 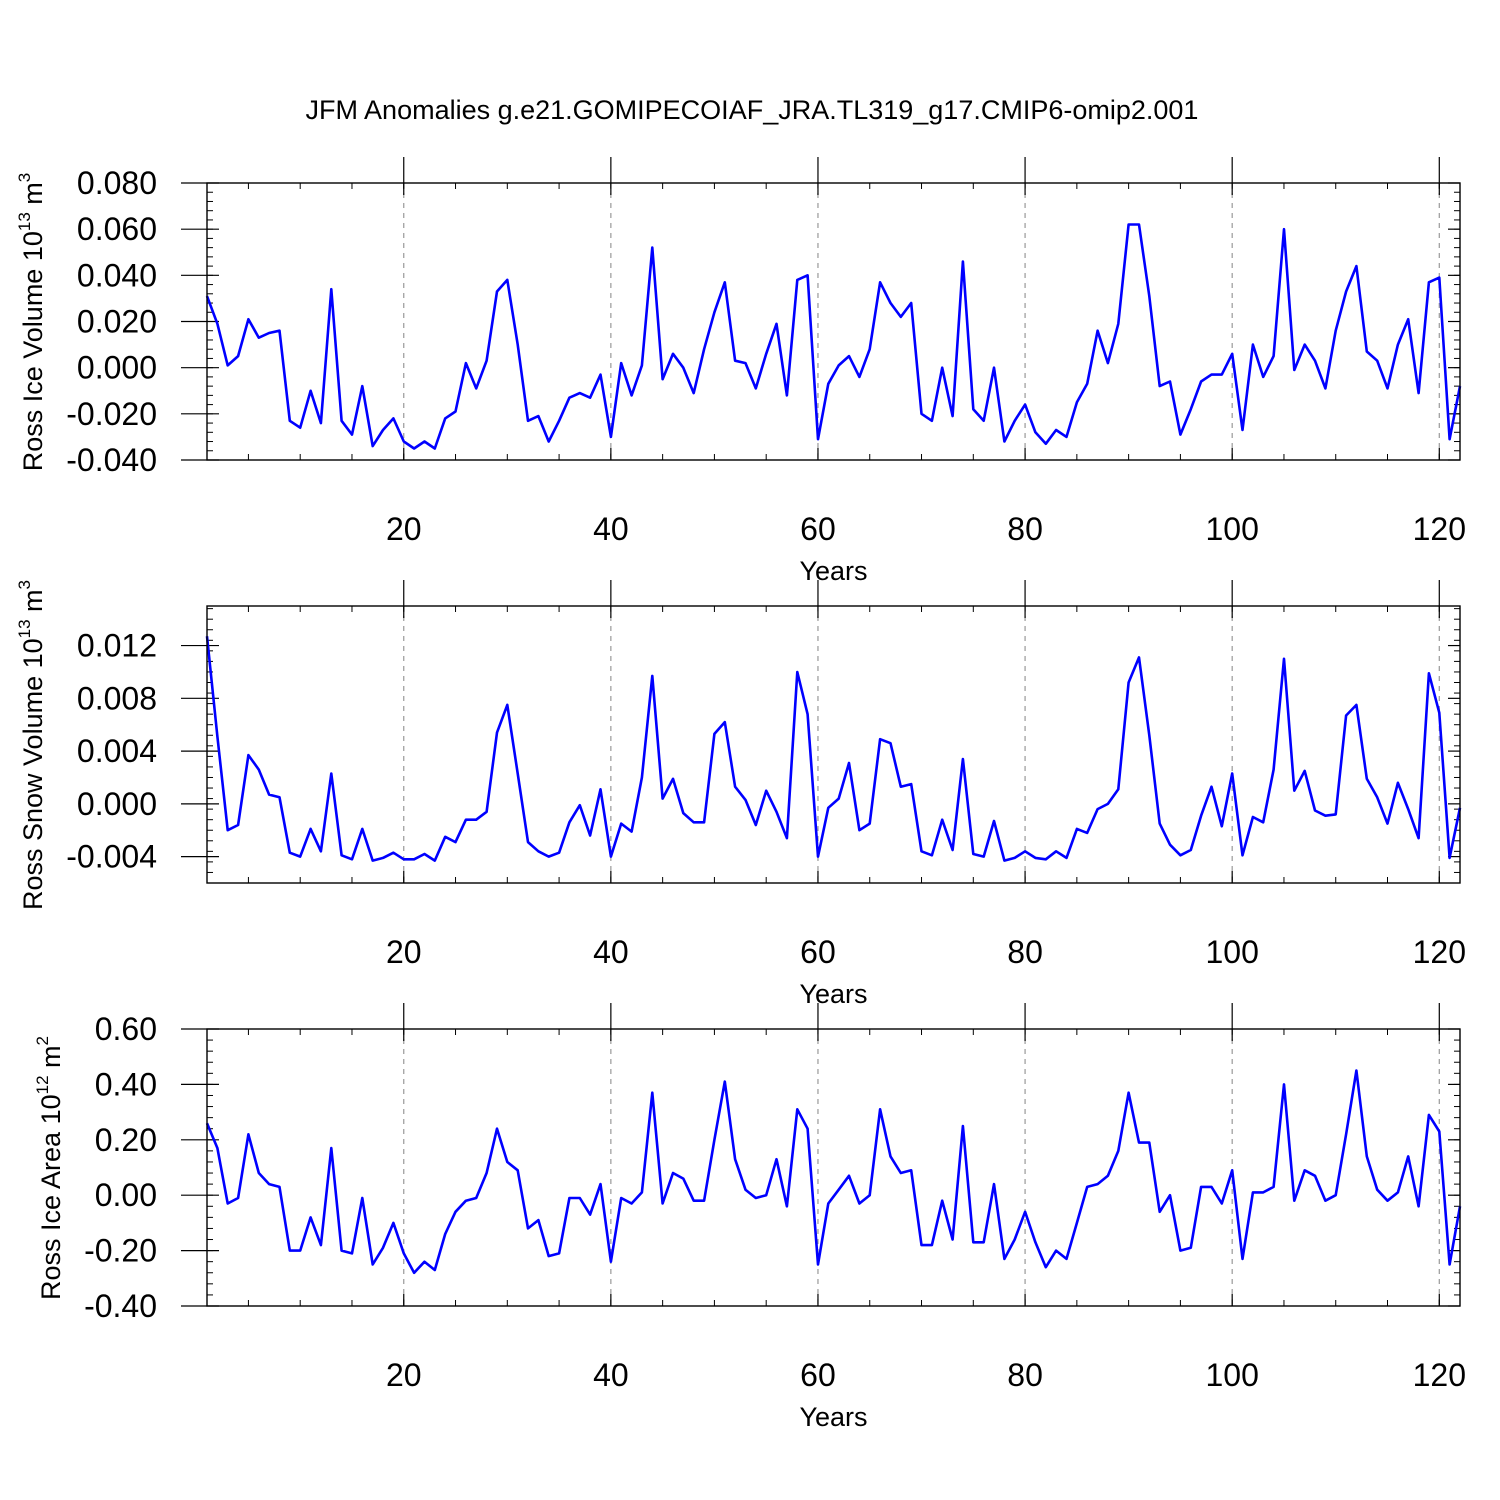 I want to click on y-tick-label: -0.004, so click(x=111, y=857).